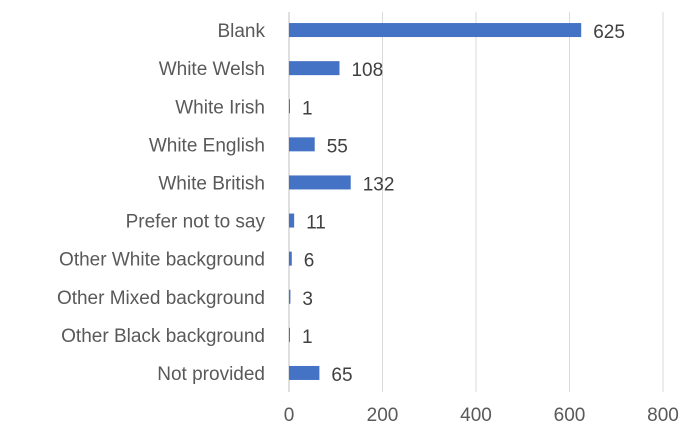  I want to click on category-label-1: White Welsh, so click(212, 69).